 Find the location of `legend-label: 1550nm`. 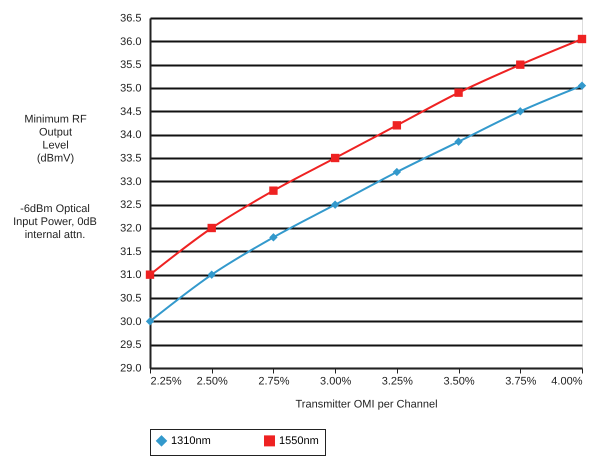

legend-label: 1550nm is located at coordinates (299, 440).